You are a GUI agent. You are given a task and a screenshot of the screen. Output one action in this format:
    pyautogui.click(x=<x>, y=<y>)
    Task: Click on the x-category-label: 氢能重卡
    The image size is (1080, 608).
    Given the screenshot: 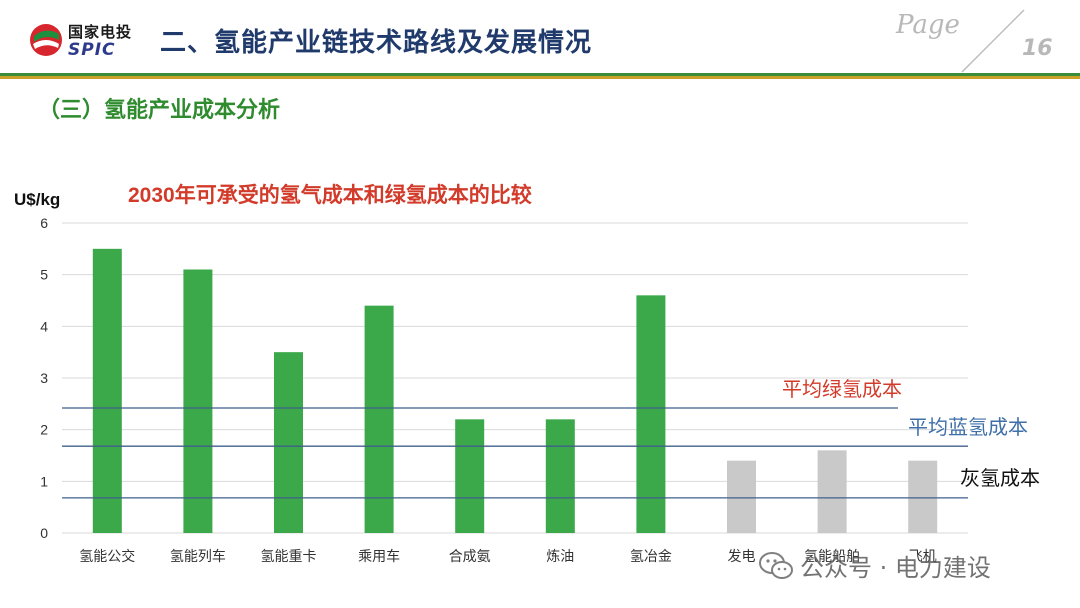 What is the action you would take?
    pyautogui.click(x=289, y=556)
    